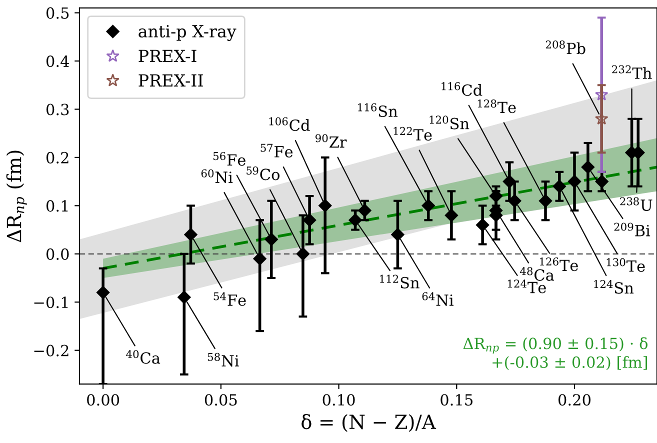 Image resolution: width=657 pixels, height=443 pixels. I want to click on x-axis-title: δ = (N − Z)/A, so click(369, 423).